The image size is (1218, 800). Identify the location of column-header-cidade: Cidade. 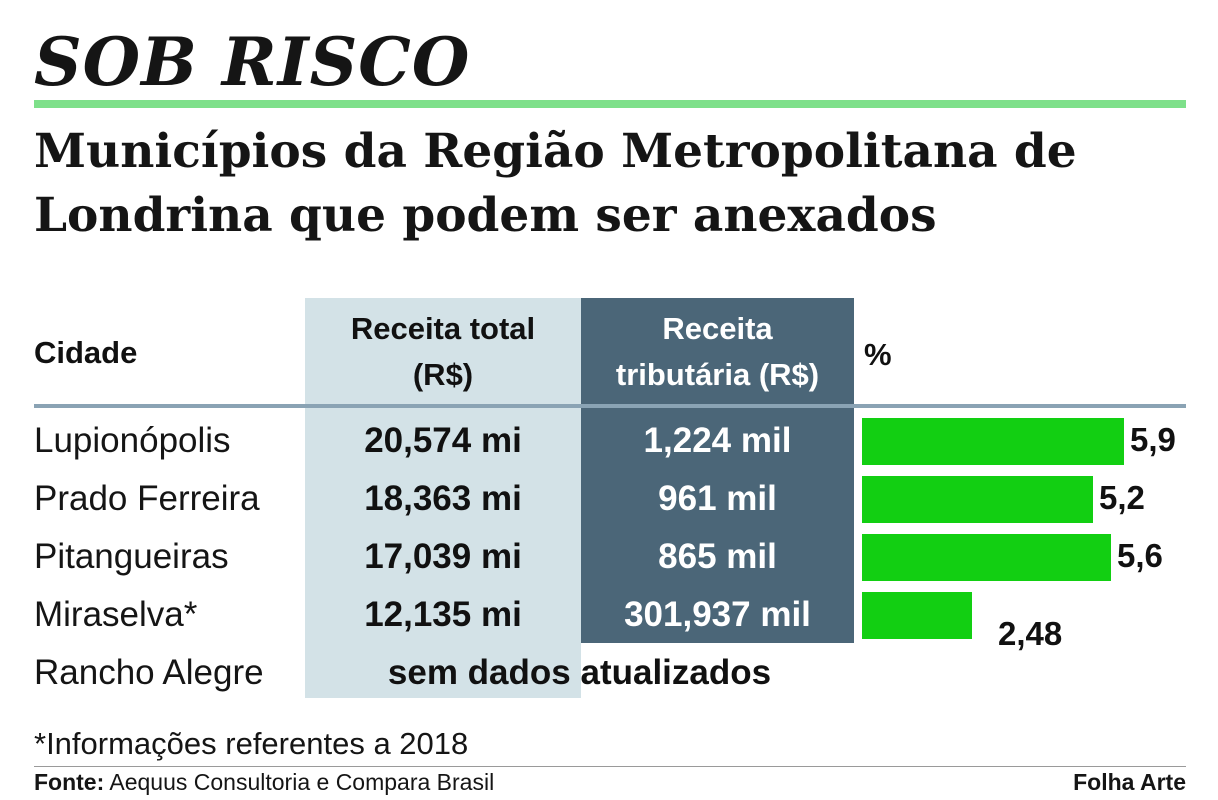
(86, 352).